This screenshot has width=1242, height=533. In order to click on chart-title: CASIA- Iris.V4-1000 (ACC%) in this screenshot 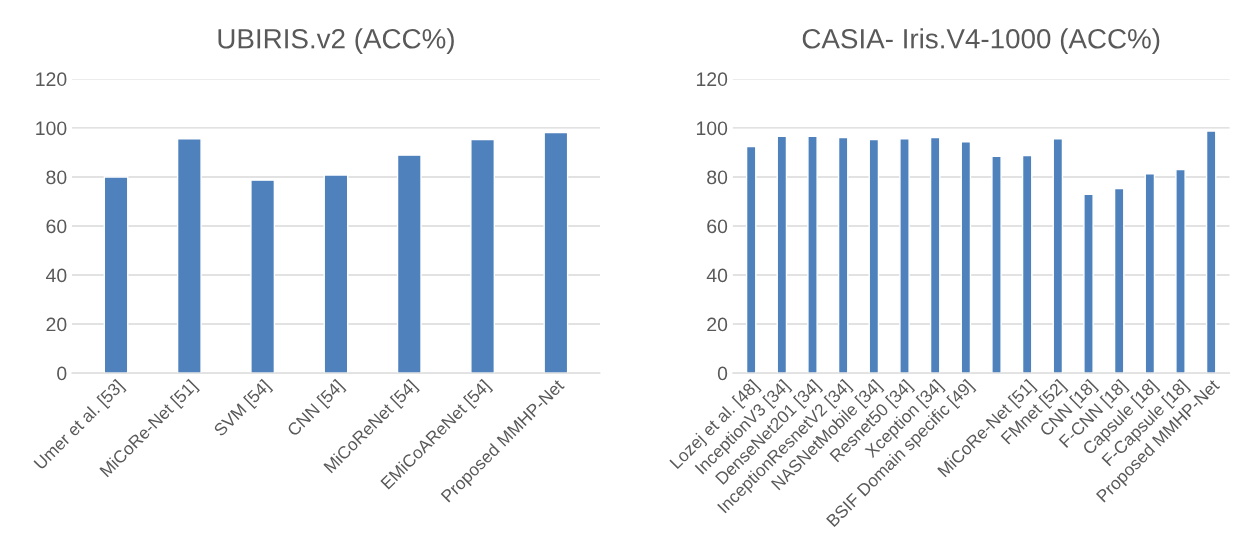, I will do `click(981, 41)`.